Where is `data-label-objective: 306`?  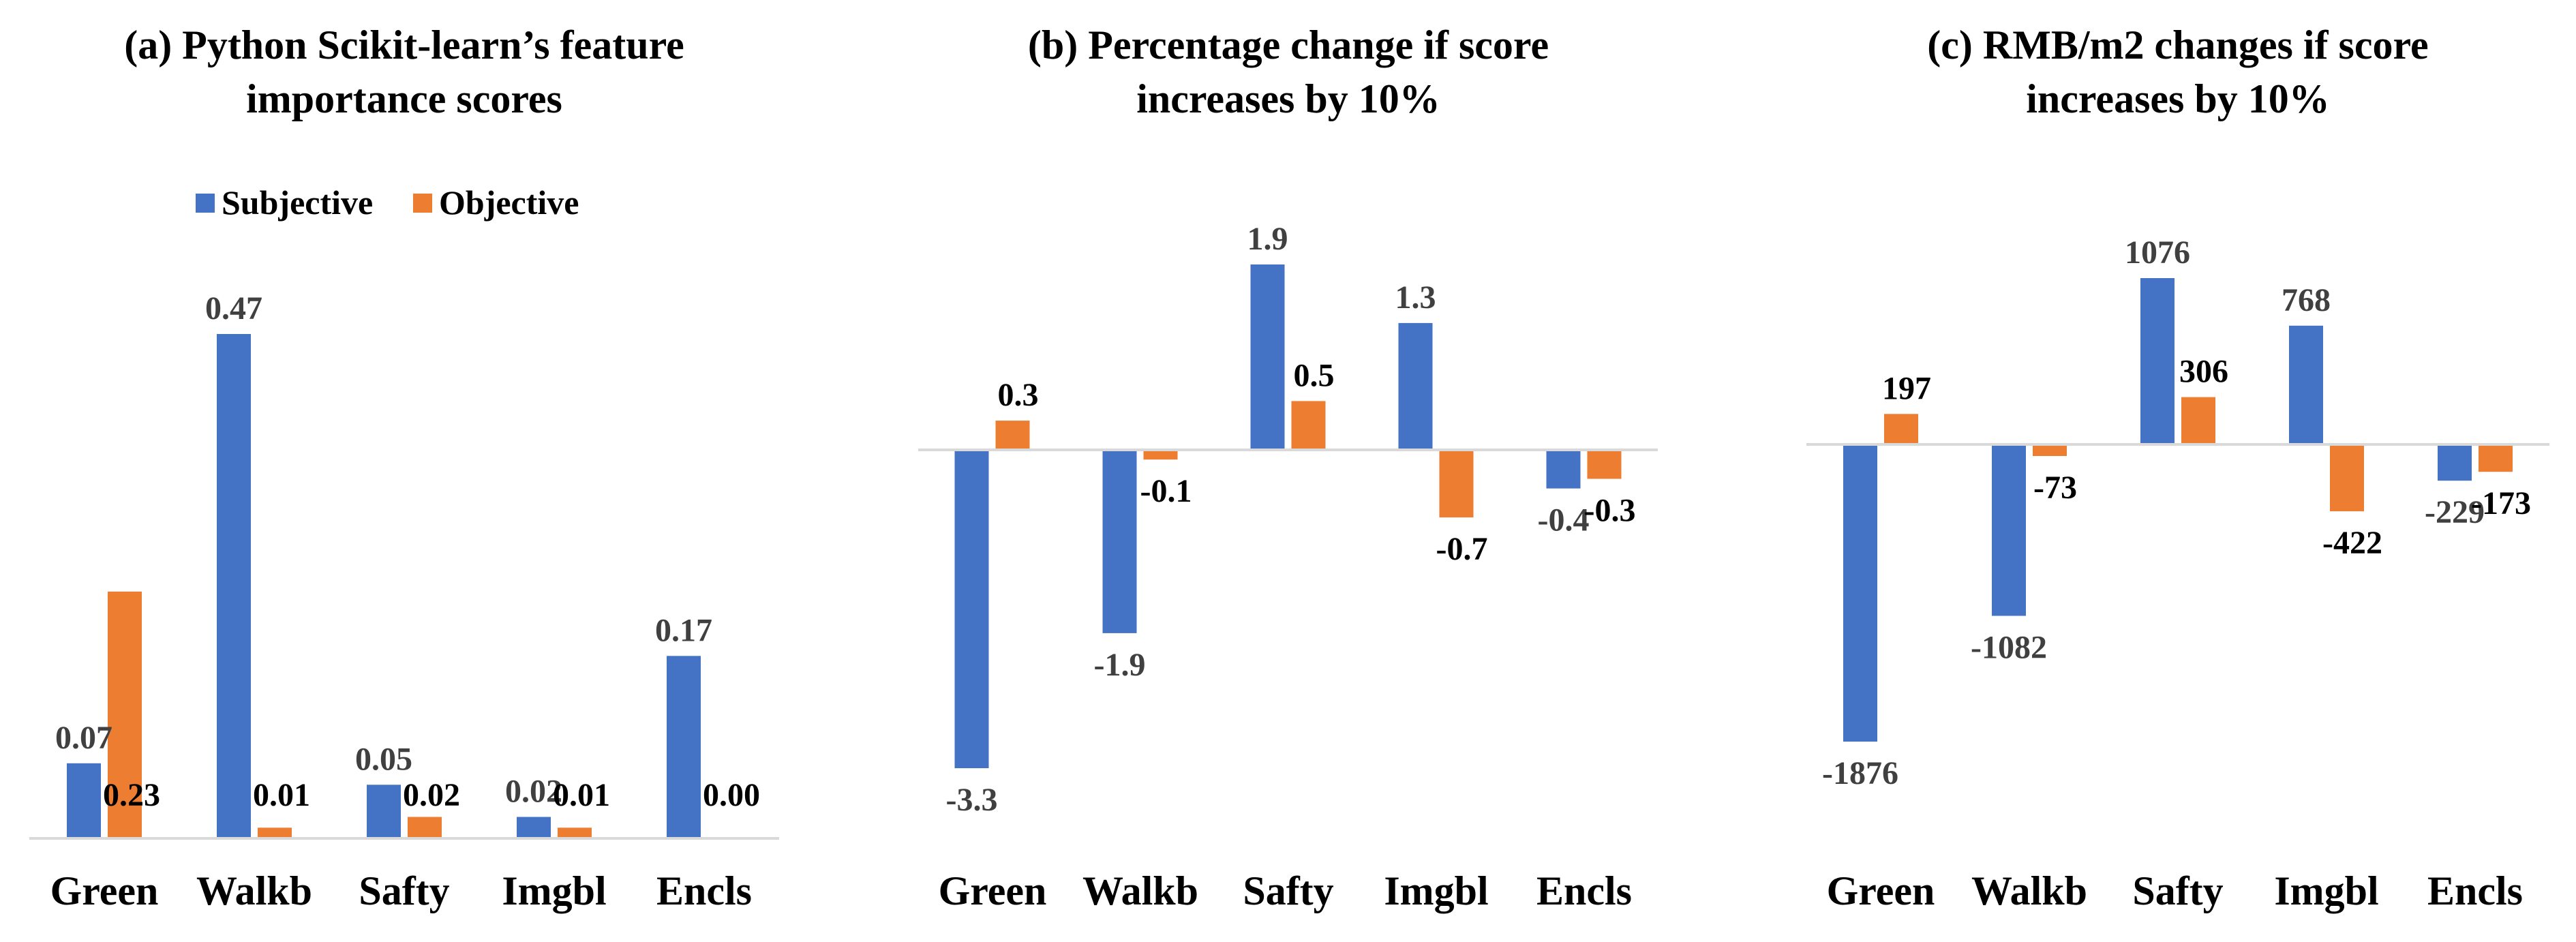
data-label-objective: 306 is located at coordinates (2203, 372).